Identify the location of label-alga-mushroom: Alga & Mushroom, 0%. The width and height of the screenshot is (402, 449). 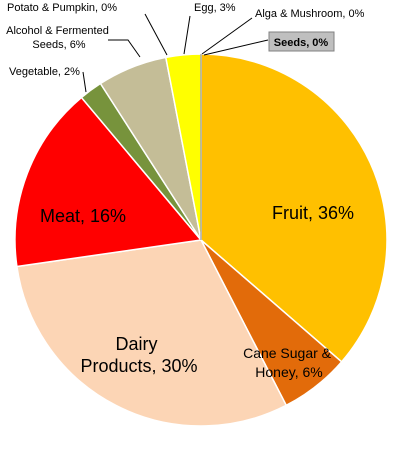
(310, 14).